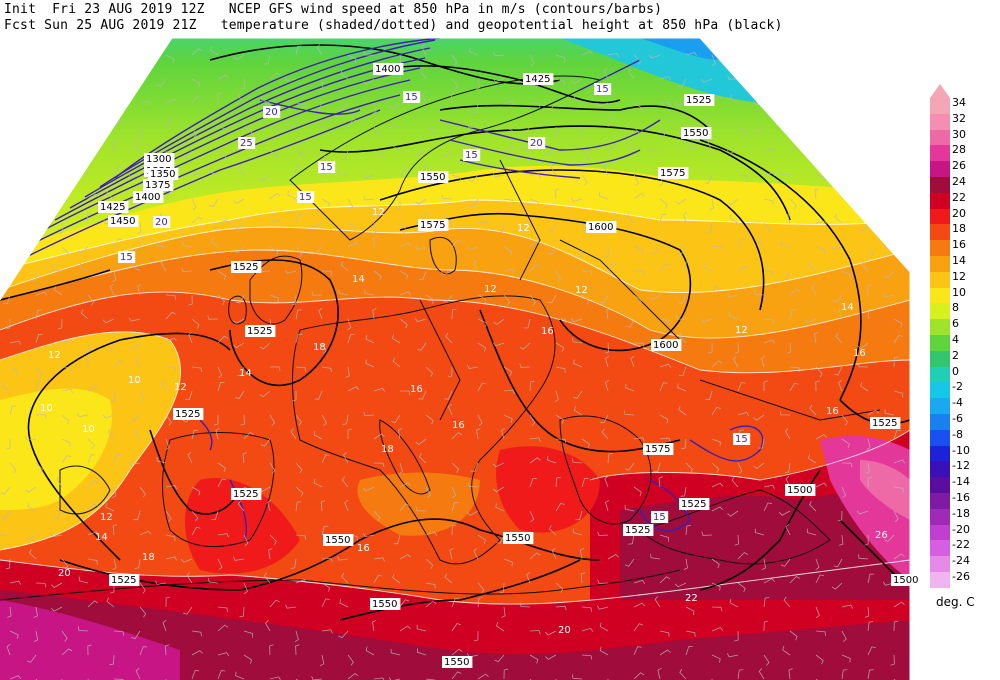 Image resolution: width=1000 pixels, height=680 pixels. What do you see at coordinates (187, 414) in the screenshot?
I see `height-label: 1525` at bounding box center [187, 414].